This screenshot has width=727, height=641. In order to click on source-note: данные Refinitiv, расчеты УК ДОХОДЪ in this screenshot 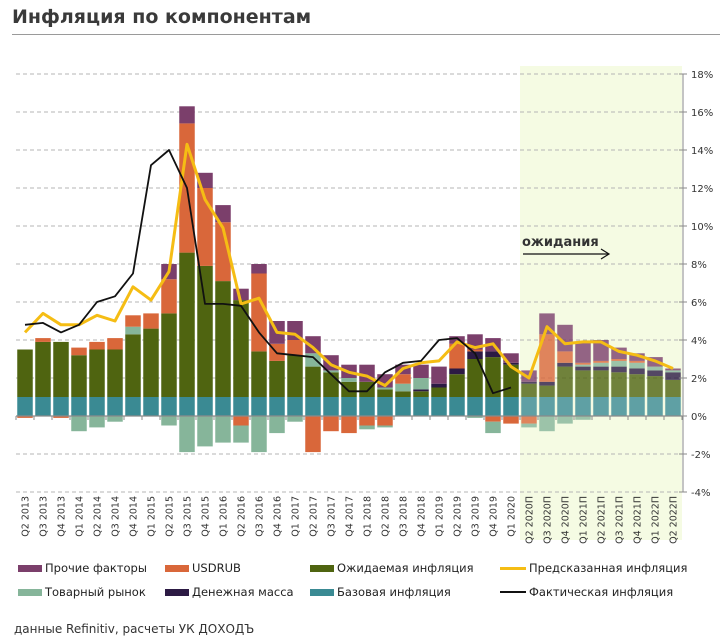, I will do `click(134, 629)`.